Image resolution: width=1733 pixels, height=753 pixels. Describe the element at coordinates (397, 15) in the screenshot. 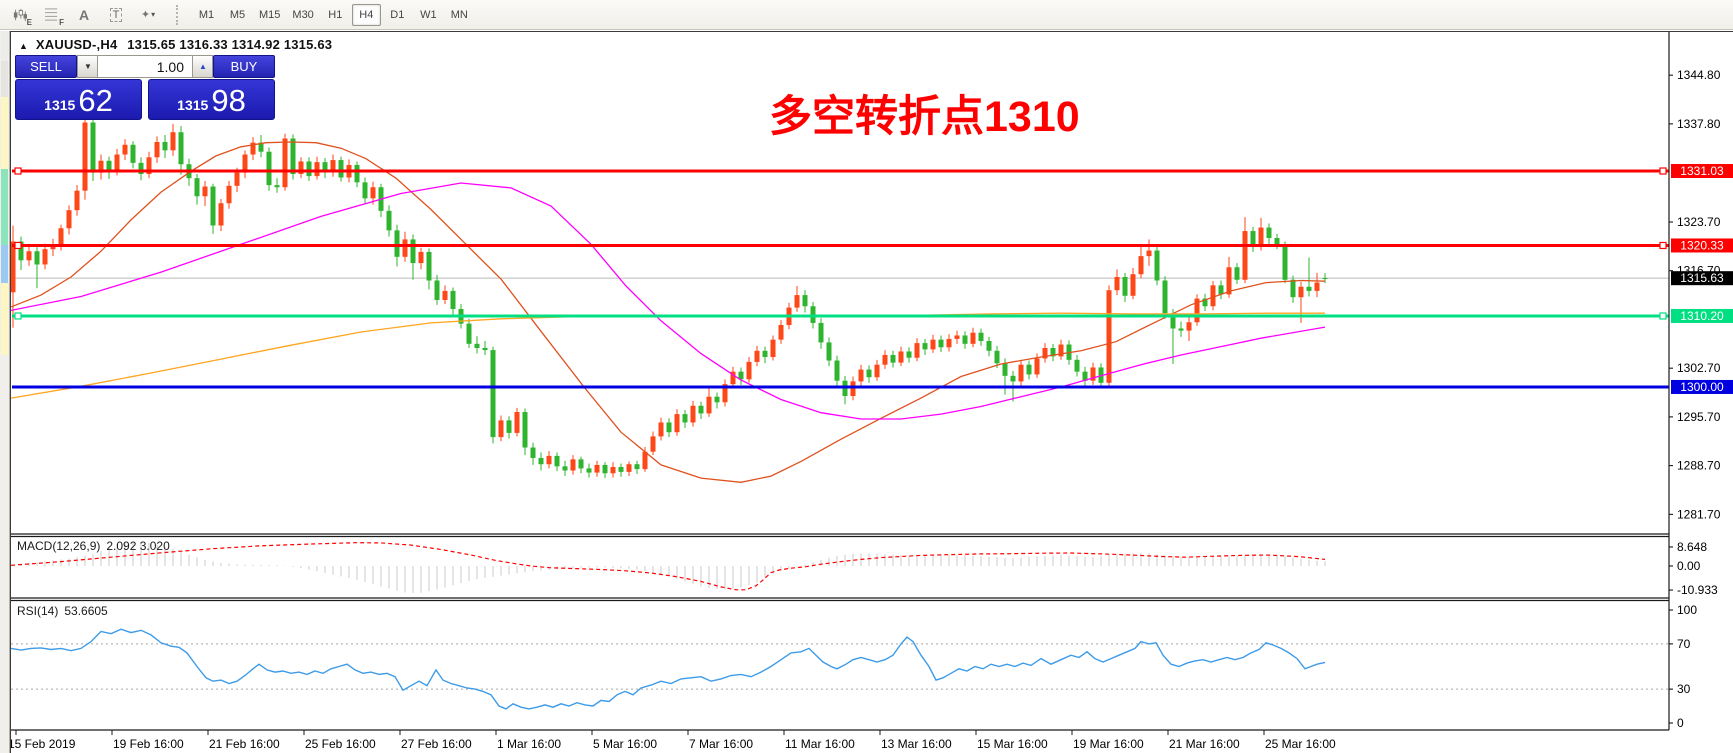

I see `timeframe-button-D1: D1` at that location.